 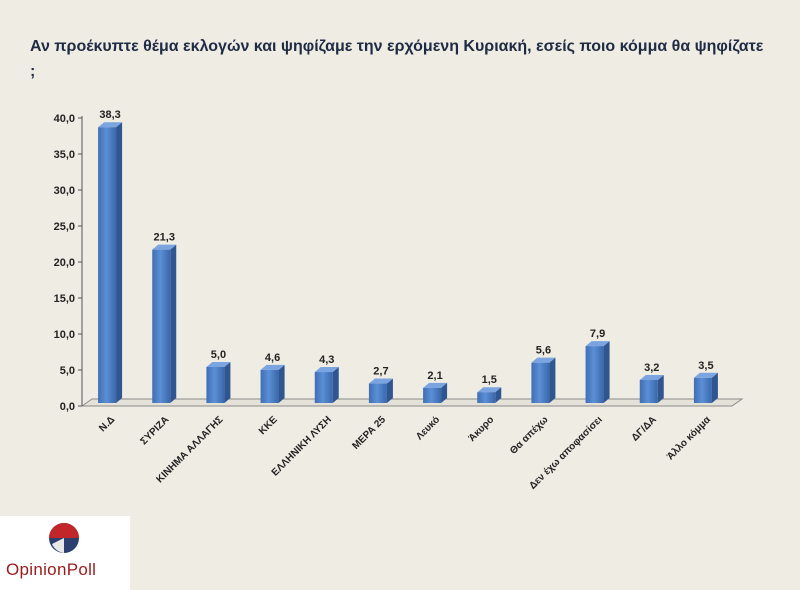 What do you see at coordinates (489, 380) in the screenshot?
I see `data-label: 1,5` at bounding box center [489, 380].